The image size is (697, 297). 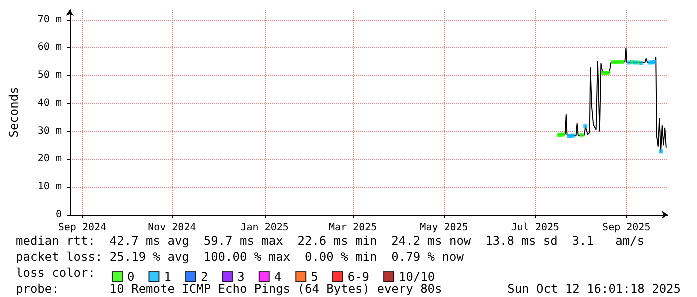 I want to click on legend-label: 6-9, so click(x=359, y=277).